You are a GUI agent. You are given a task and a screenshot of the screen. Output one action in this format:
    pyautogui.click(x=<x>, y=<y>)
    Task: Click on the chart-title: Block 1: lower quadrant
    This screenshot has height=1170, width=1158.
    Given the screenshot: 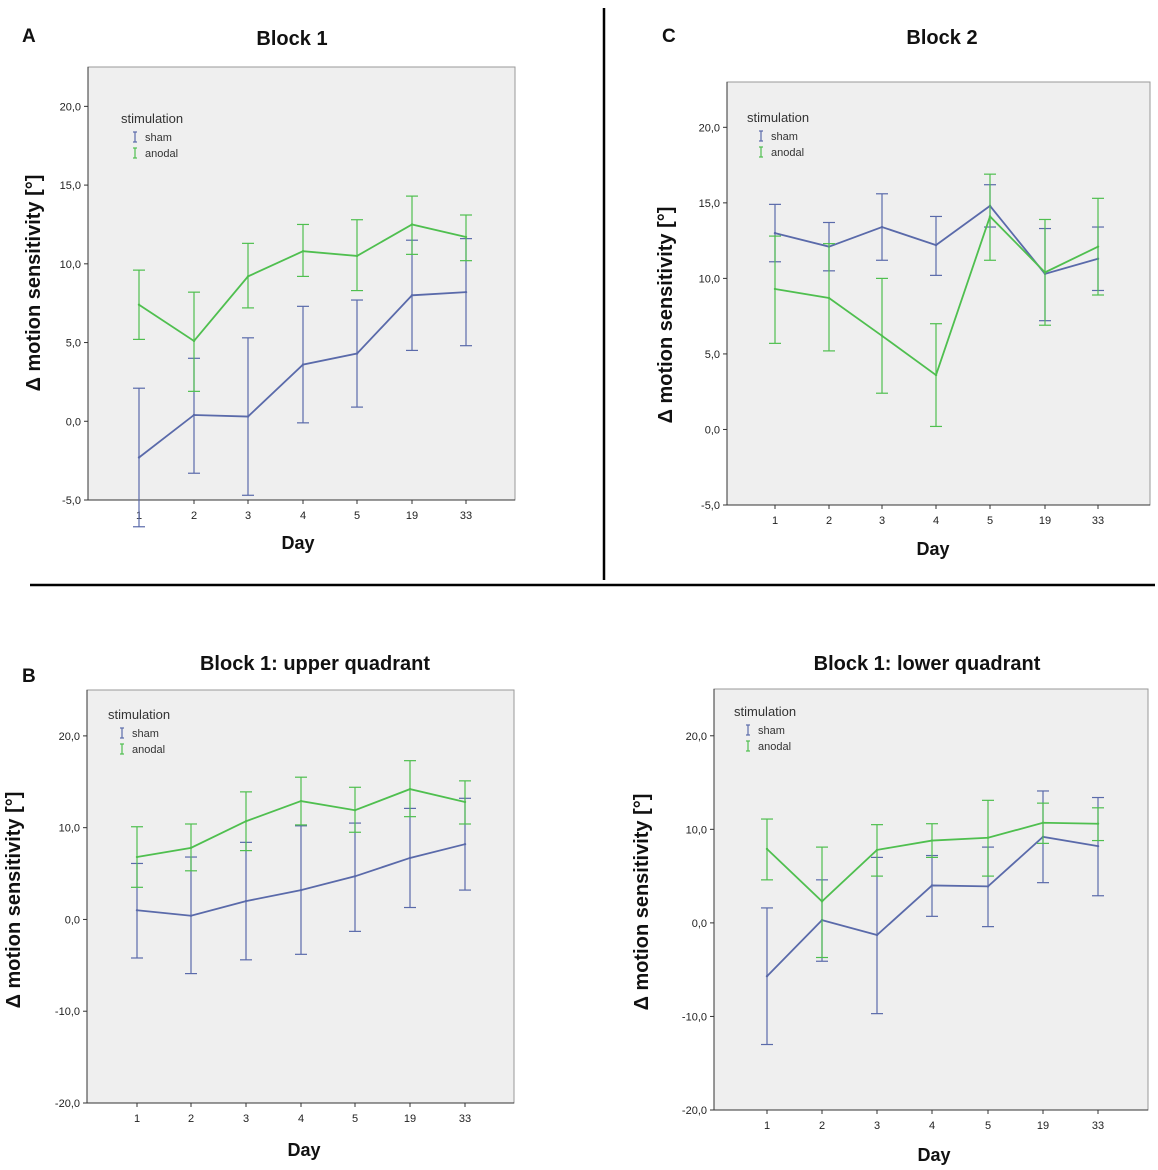 What is the action you would take?
    pyautogui.click(x=927, y=664)
    